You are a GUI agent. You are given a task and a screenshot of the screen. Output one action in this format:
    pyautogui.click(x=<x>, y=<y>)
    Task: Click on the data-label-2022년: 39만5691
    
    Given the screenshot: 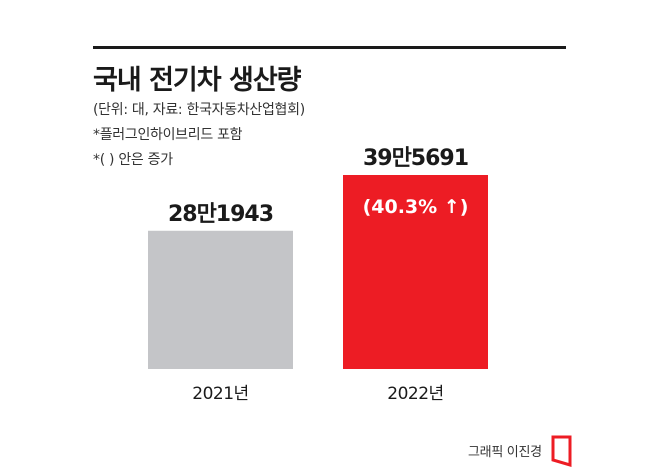 What is the action you would take?
    pyautogui.click(x=415, y=158)
    